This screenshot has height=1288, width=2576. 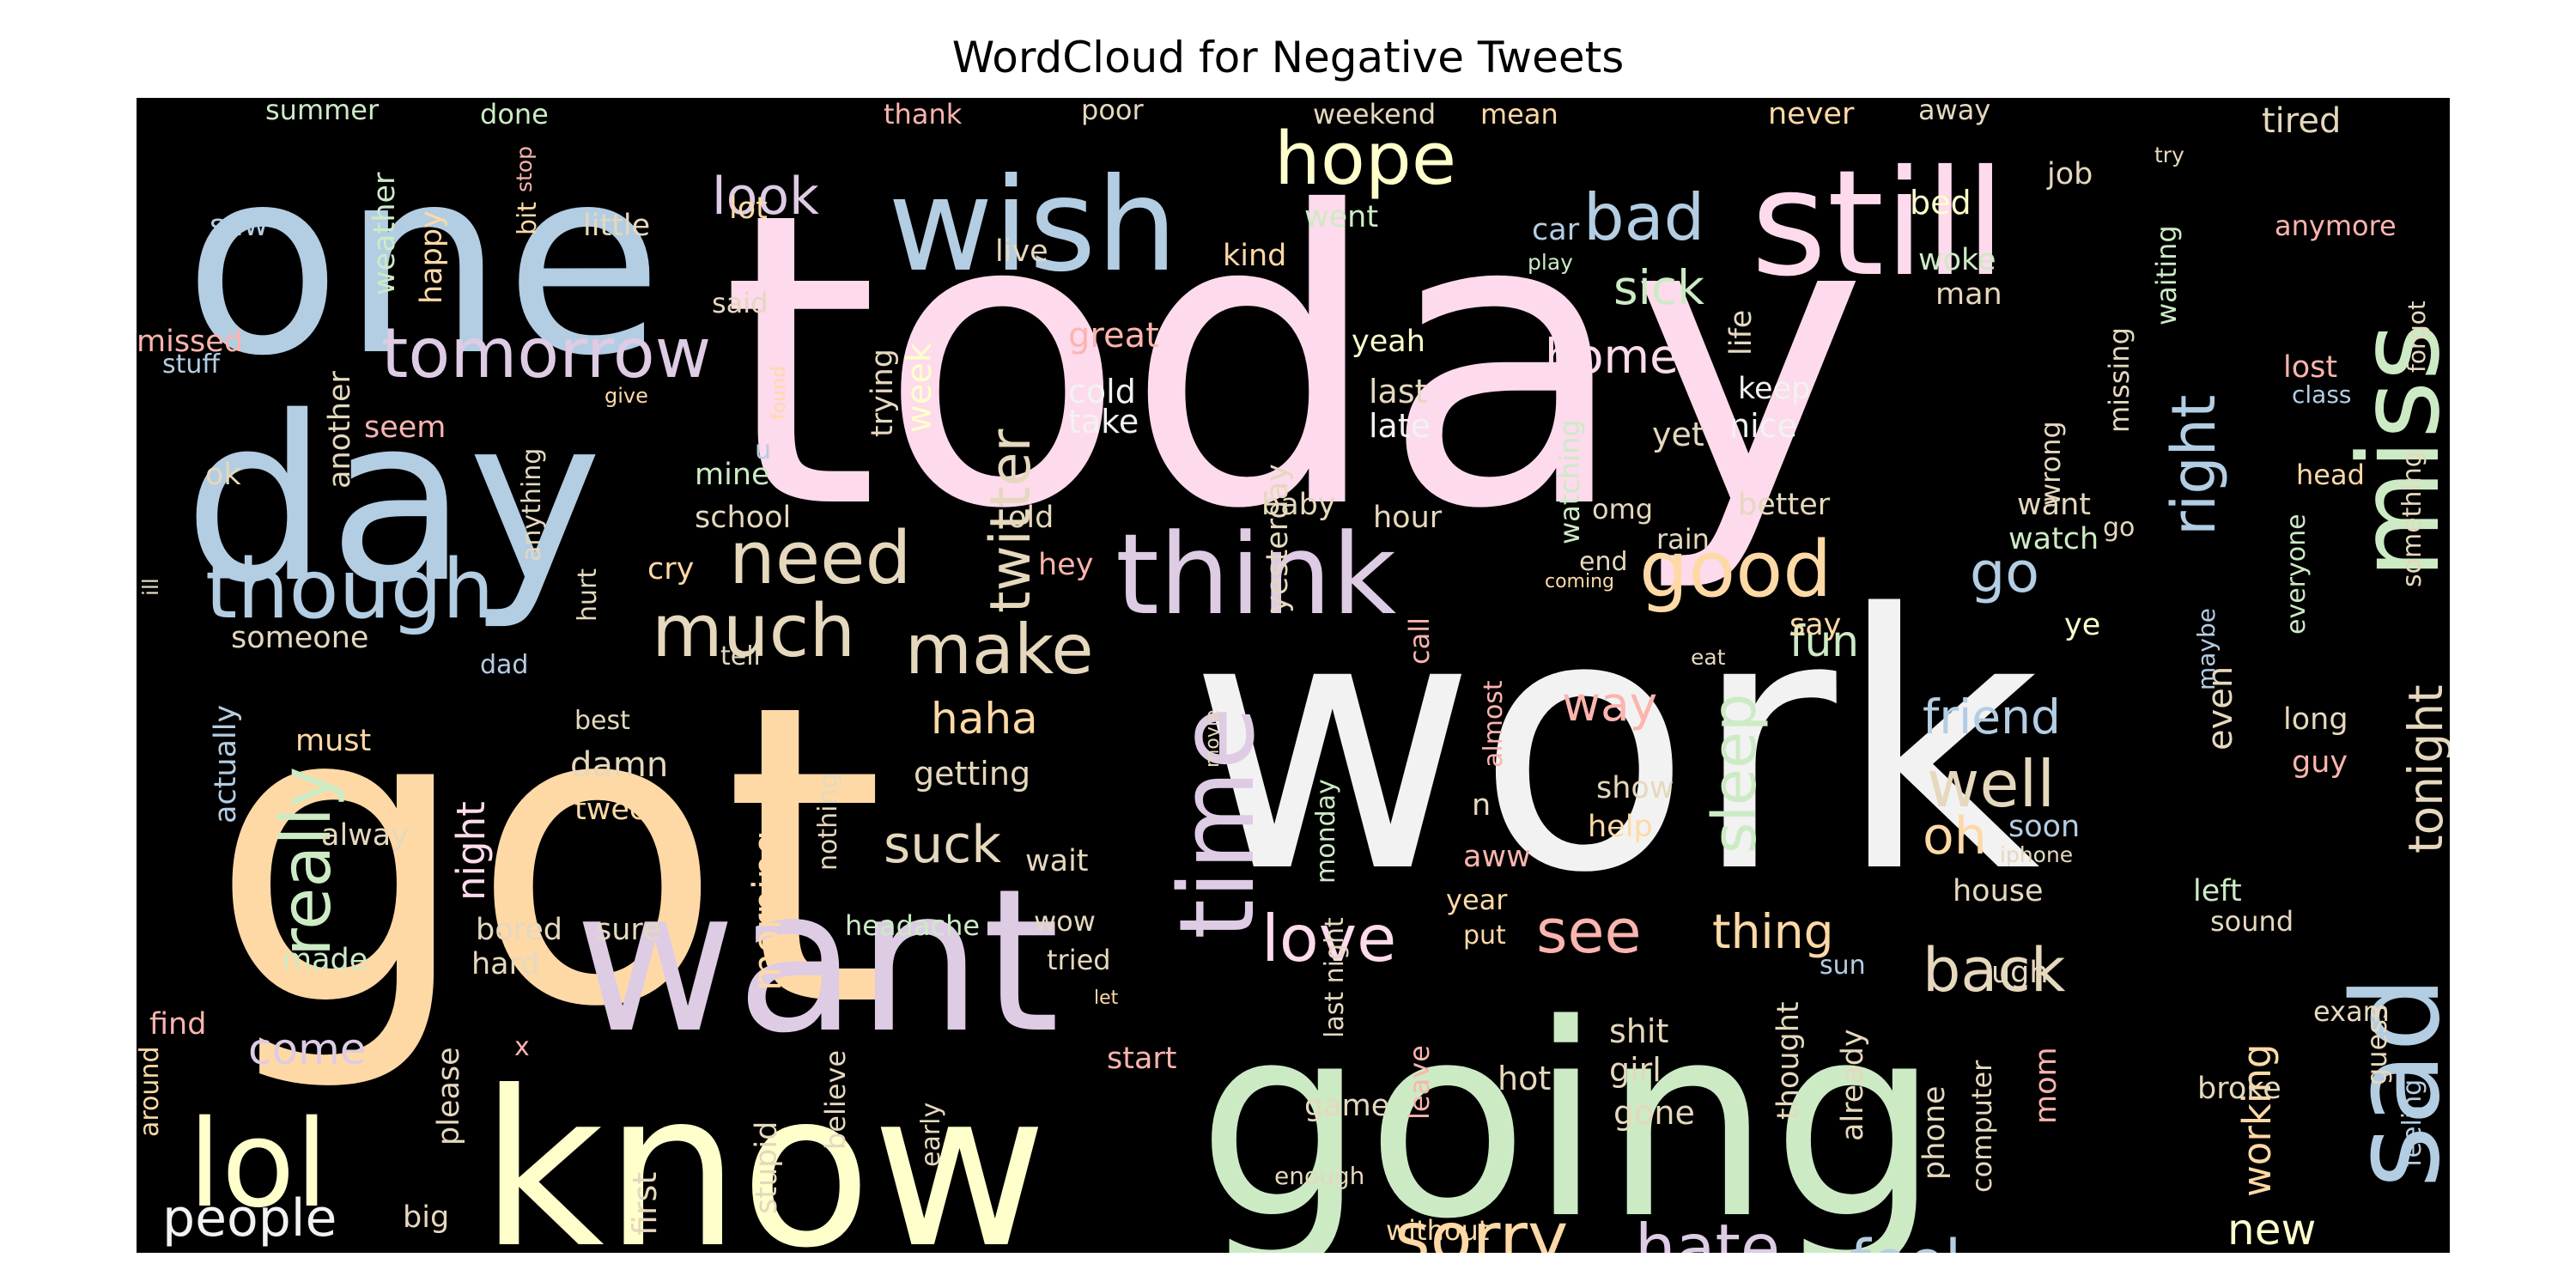 What do you see at coordinates (432, 257) in the screenshot?
I see `word-happy: happy` at bounding box center [432, 257].